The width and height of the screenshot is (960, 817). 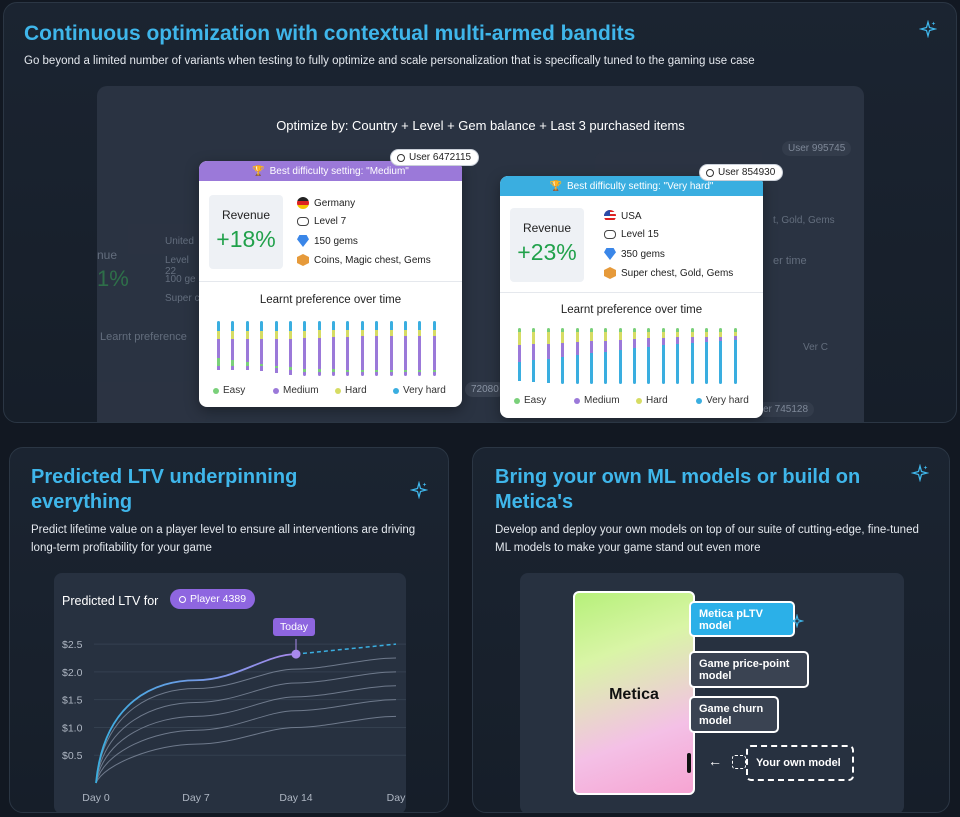 What do you see at coordinates (364, 260) in the screenshot?
I see `attr-items: Coins, Magic chest, Gems` at bounding box center [364, 260].